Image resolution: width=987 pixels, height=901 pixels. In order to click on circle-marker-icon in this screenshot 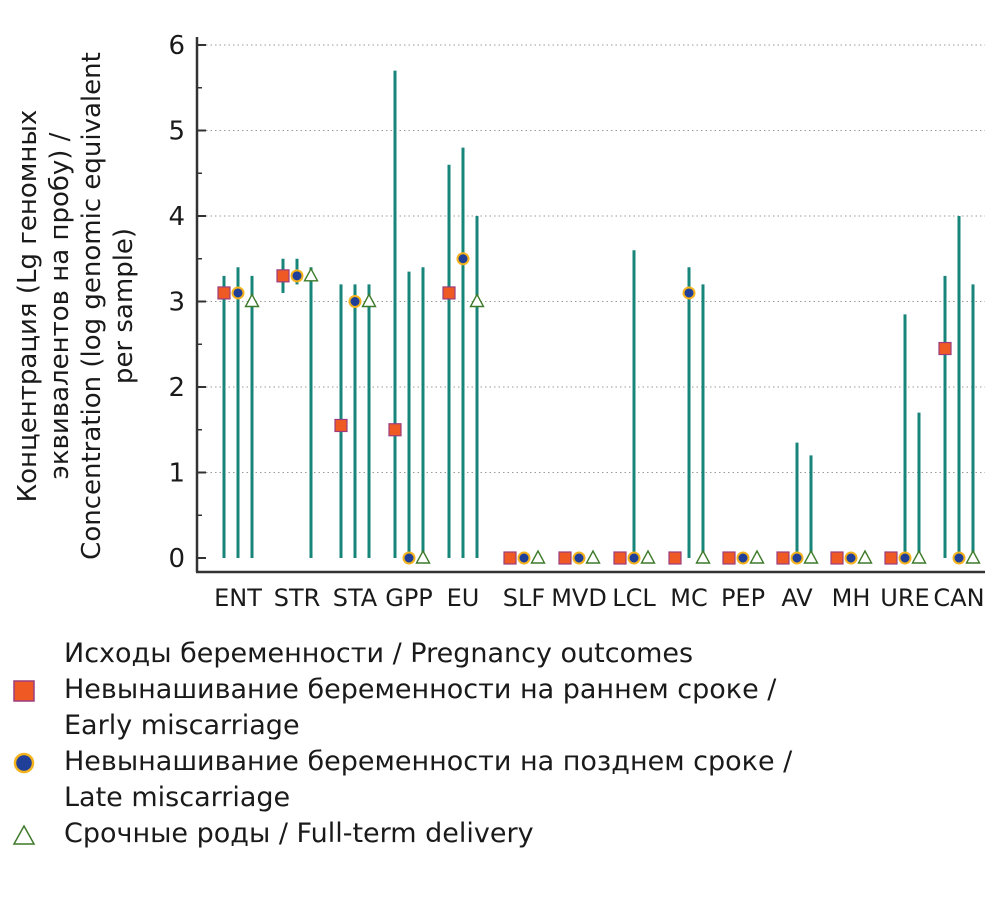, I will do `click(24, 763)`.